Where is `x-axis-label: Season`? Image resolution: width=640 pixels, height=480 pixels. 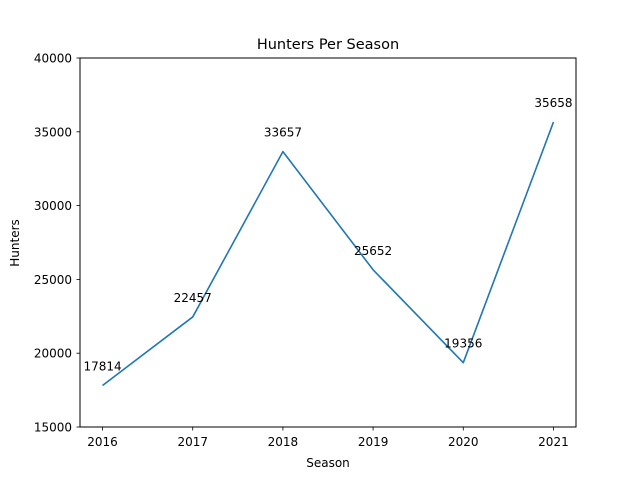
x-axis-label: Season is located at coordinates (328, 463).